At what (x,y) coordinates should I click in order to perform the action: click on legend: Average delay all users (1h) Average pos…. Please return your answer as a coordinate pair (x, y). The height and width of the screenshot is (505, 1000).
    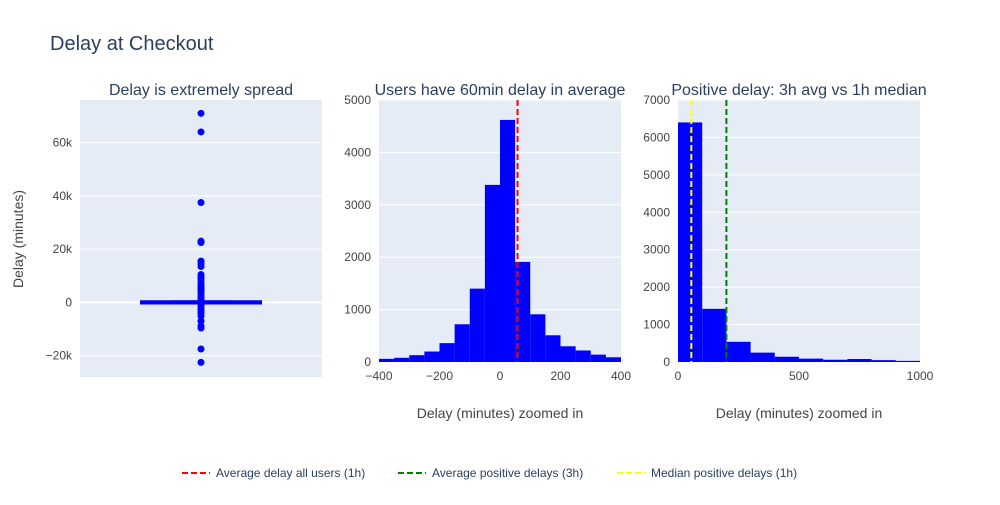
    Looking at the image, I should click on (489, 473).